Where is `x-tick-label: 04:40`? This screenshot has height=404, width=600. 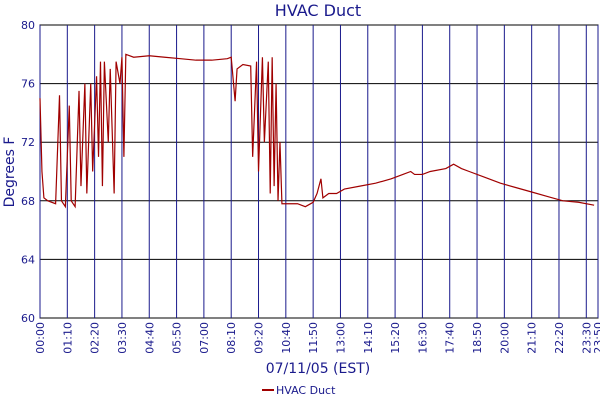 x-tick-label: 04:40 is located at coordinates (149, 338).